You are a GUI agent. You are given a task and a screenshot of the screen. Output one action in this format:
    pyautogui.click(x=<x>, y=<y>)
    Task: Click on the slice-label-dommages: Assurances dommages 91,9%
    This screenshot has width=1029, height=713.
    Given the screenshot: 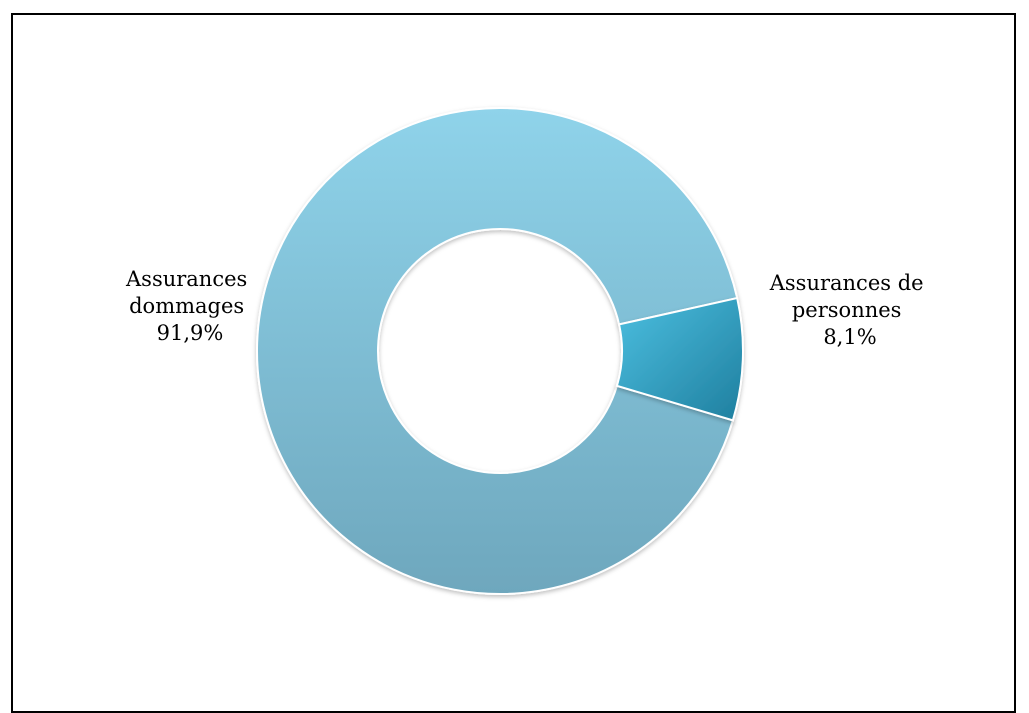 What is the action you would take?
    pyautogui.click(x=189, y=306)
    